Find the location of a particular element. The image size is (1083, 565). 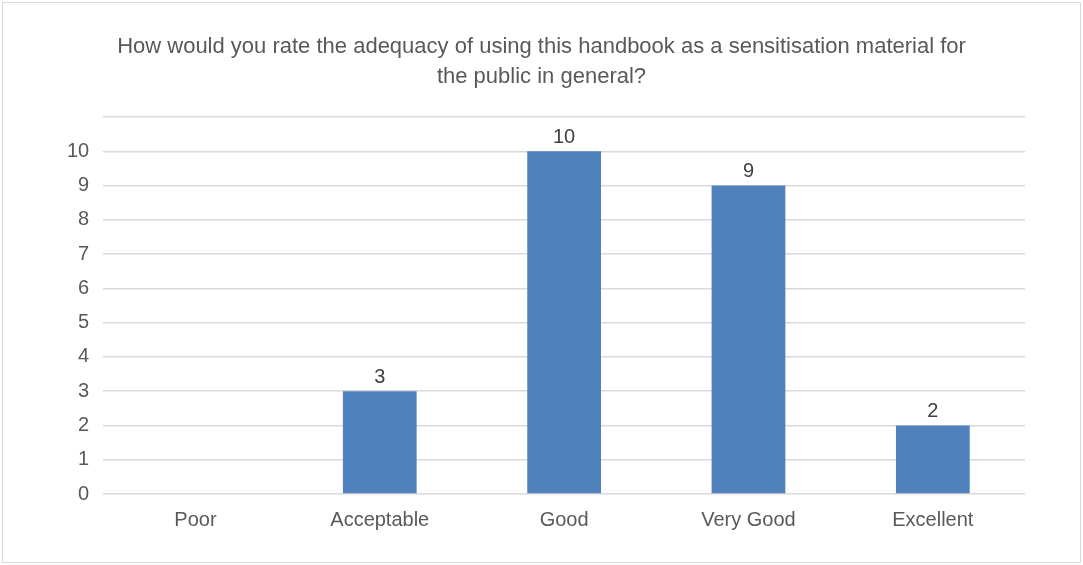

chart-title: How would you rate the adequacy of using this handbook as a sensitisation material for the public in general? is located at coordinates (541, 61).